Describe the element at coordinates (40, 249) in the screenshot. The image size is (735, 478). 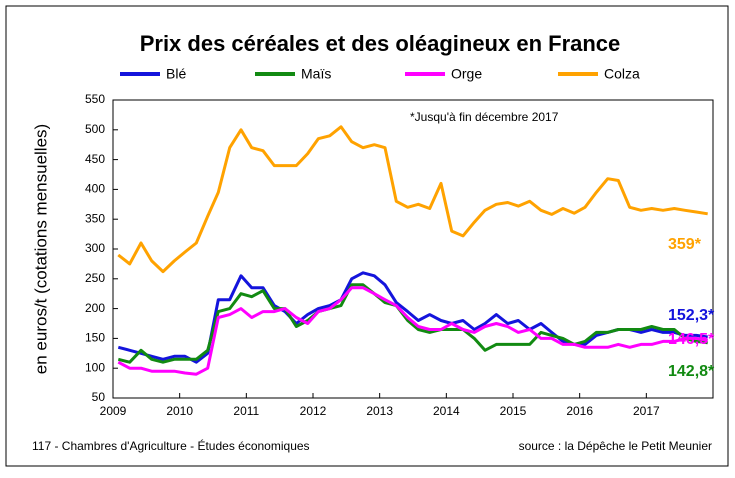
I see `y-axis-label: en euros/t (cotations mensuelles)` at that location.